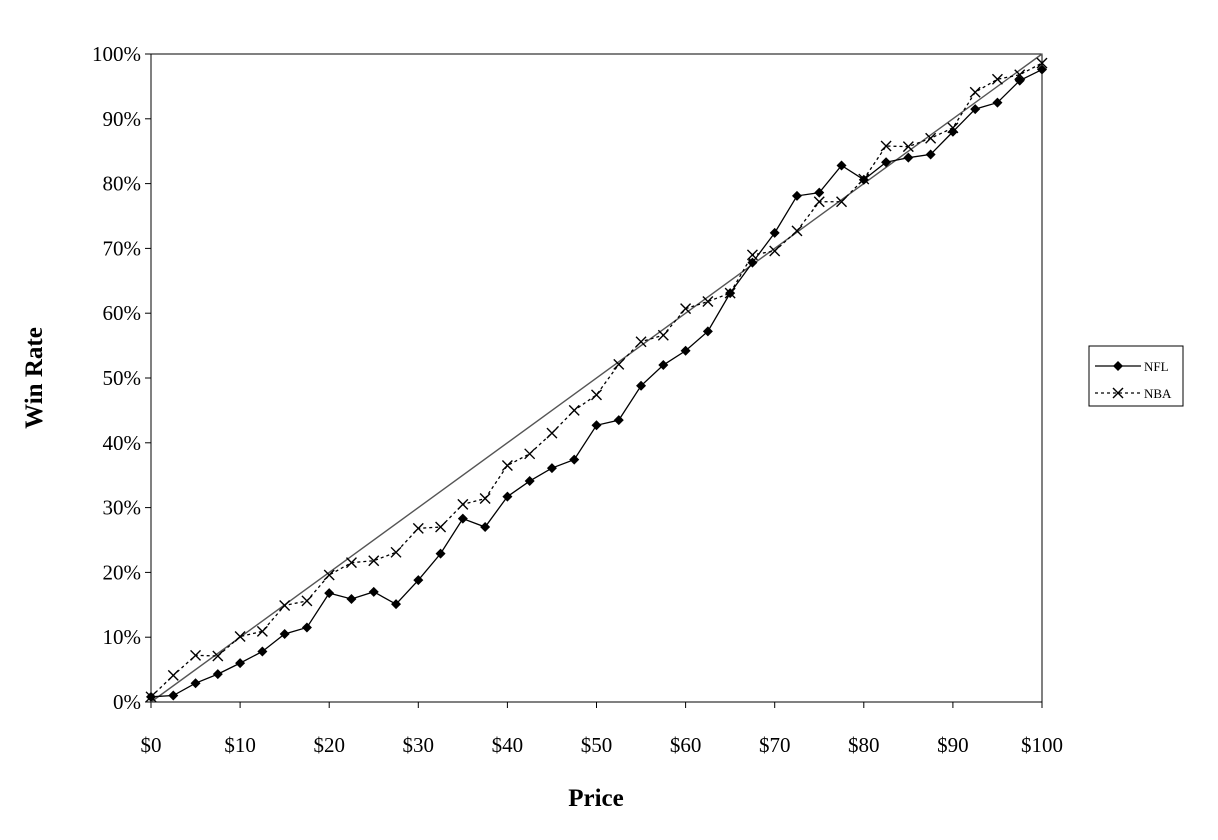  Describe the element at coordinates (602, 729) in the screenshot. I see `x-axis: $0 $10 $20 $30 $40 $50 $60 $70 $80 $90 $100` at that location.